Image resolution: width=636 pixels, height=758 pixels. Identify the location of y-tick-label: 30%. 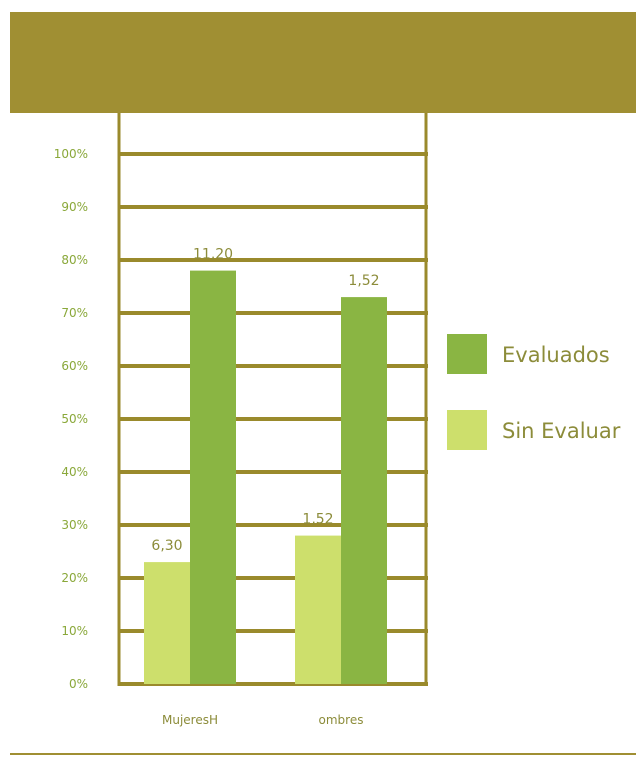
(74, 525).